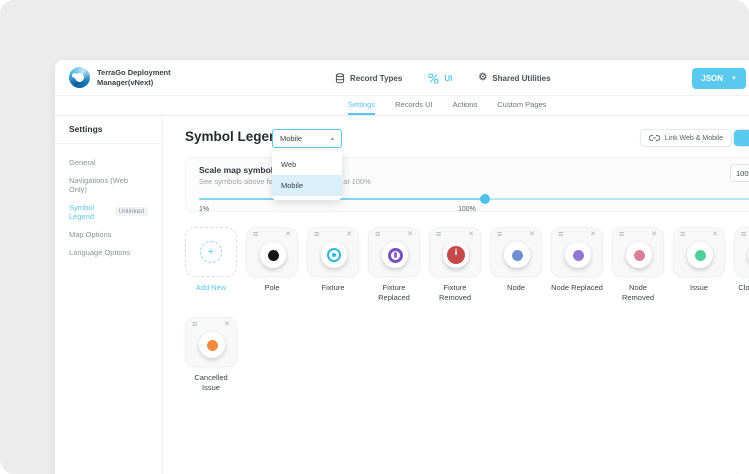 This screenshot has height=474, width=749. Describe the element at coordinates (743, 287) in the screenshot. I see `symbol-label: Closed Issue` at that location.